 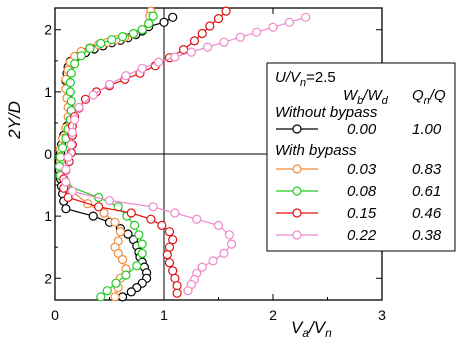 What do you see at coordinates (427, 213) in the screenshot?
I see `legend-qn-q-value: 0.46` at bounding box center [427, 213].